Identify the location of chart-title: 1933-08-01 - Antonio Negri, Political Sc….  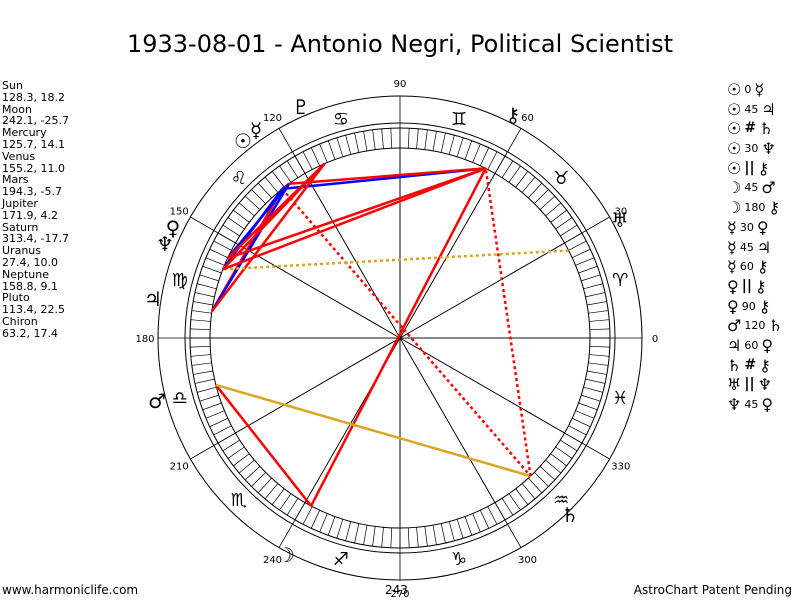
(400, 44).